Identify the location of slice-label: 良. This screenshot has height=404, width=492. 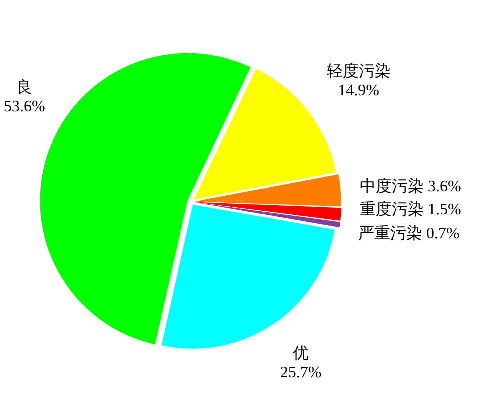
(24, 87).